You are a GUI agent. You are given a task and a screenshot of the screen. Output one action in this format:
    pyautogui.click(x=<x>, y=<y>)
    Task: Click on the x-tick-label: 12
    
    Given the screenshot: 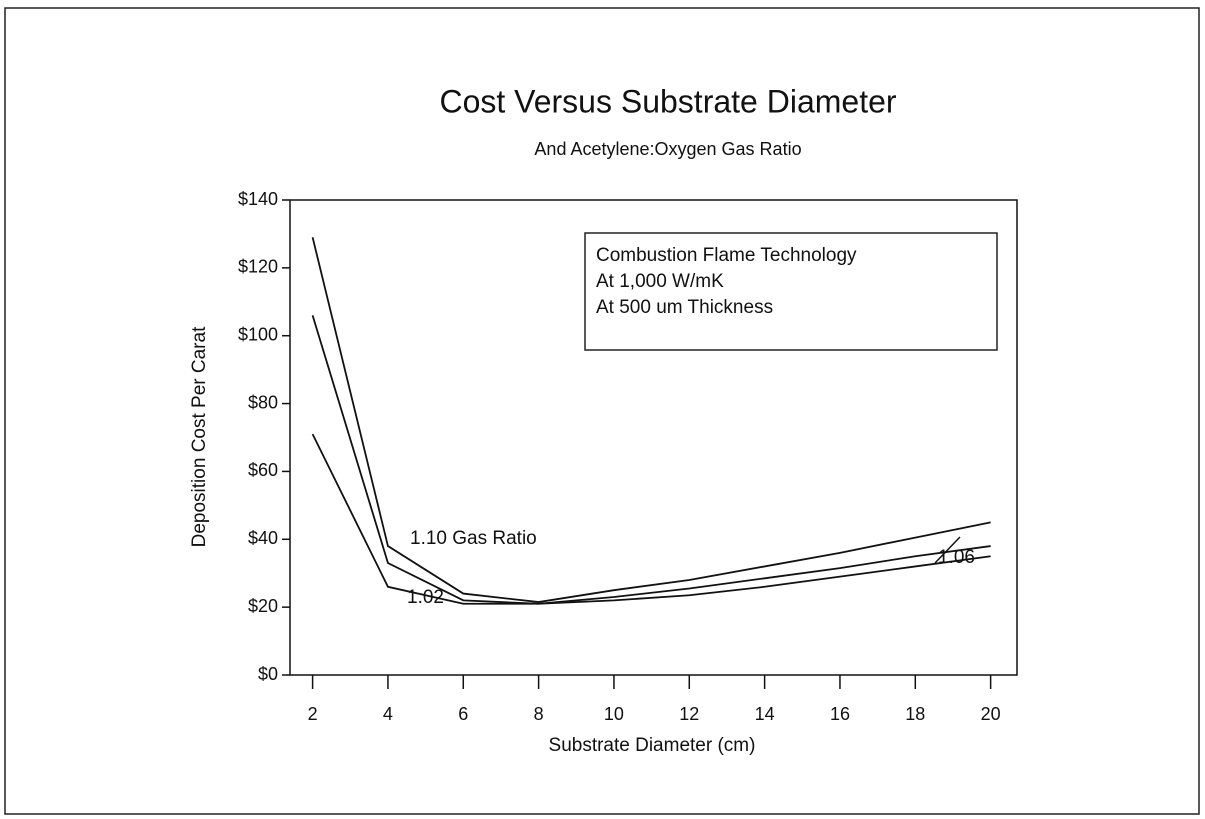 What is the action you would take?
    pyautogui.click(x=689, y=714)
    